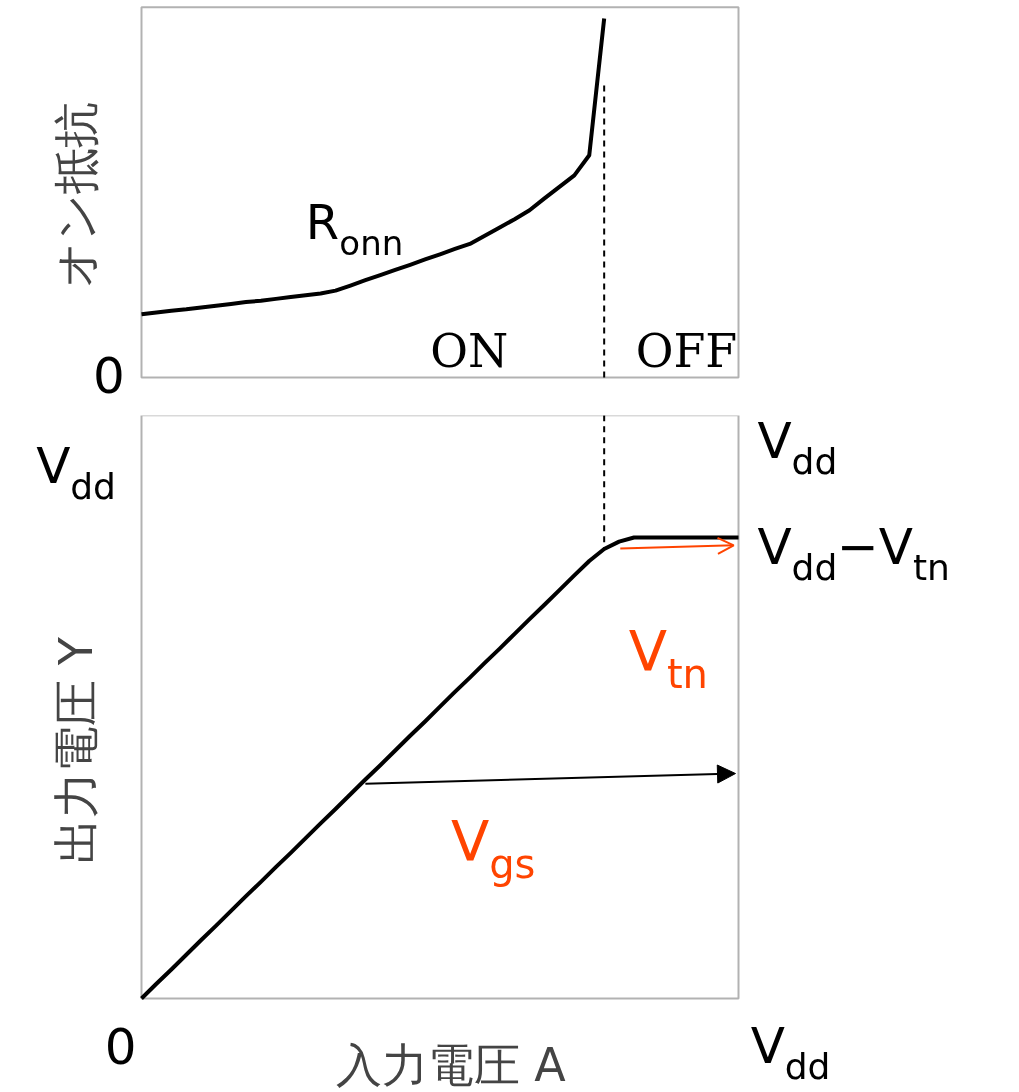 The image size is (1019, 1092). Describe the element at coordinates (75, 750) in the screenshot. I see `y-axis-title: 出力電圧 Y` at that location.